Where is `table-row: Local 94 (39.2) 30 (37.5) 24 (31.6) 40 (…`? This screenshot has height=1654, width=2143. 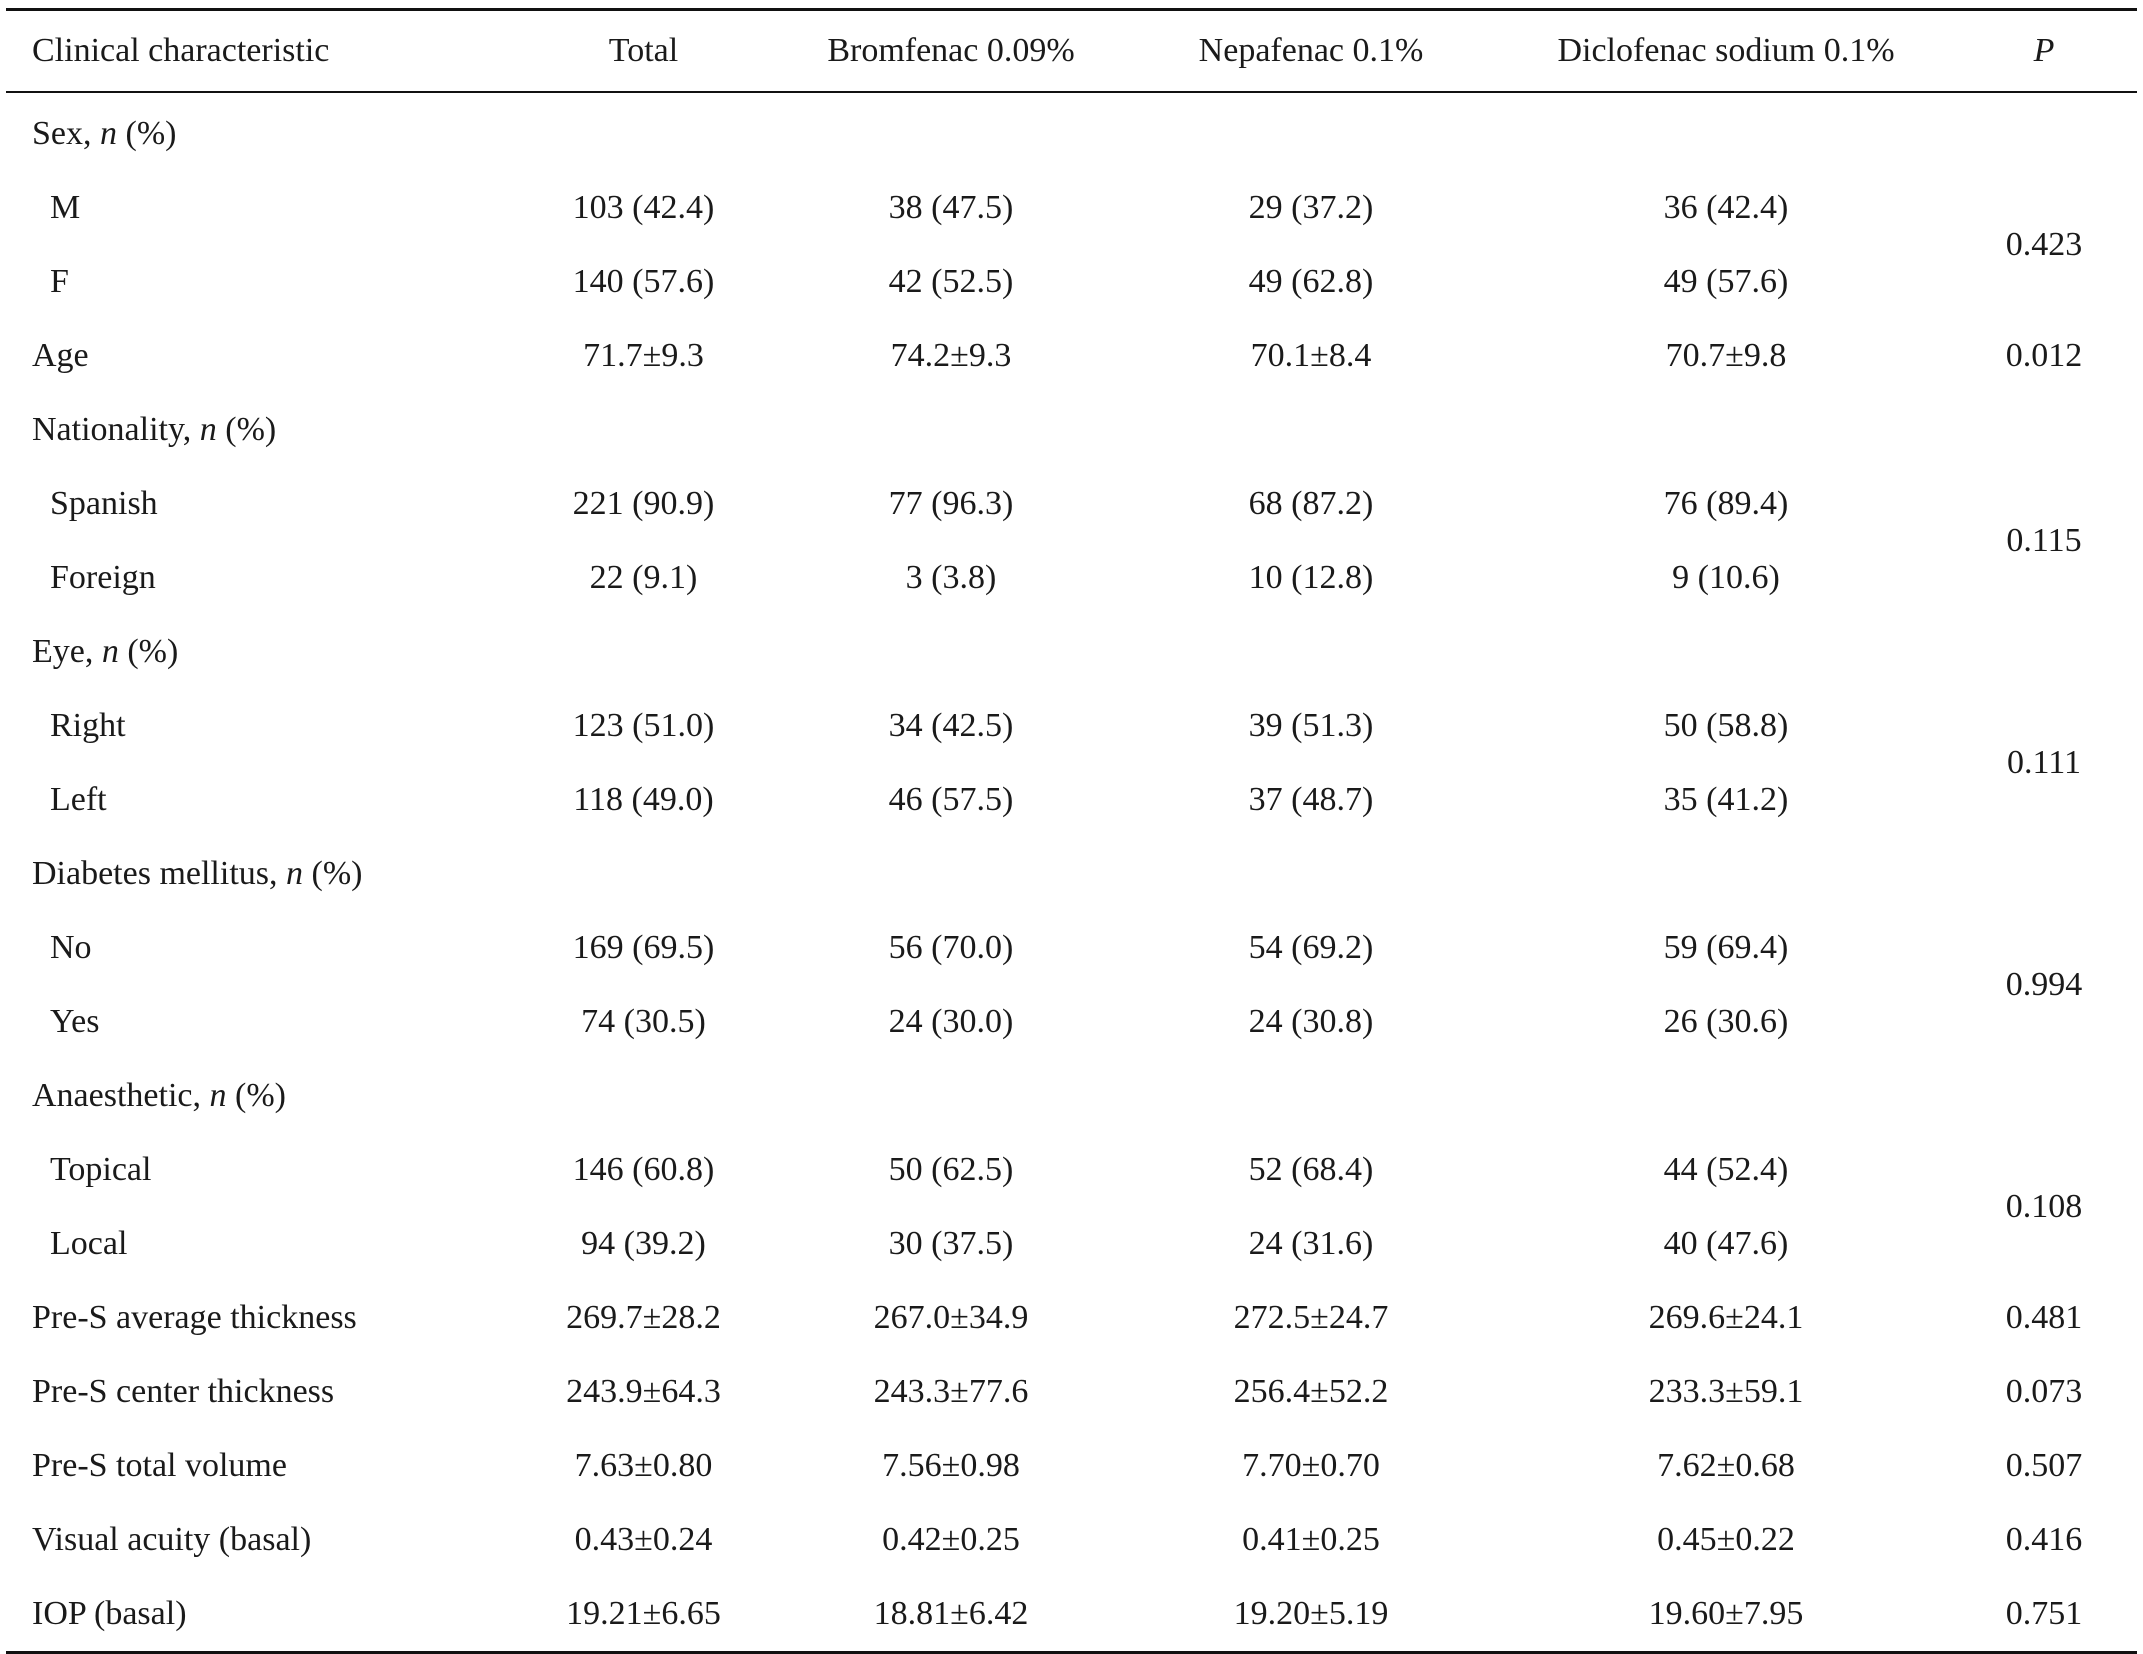
table-row: Local 94 (39.2) 30 (37.5) 24 (31.6) 40 (… is located at coordinates (1071, 1244).